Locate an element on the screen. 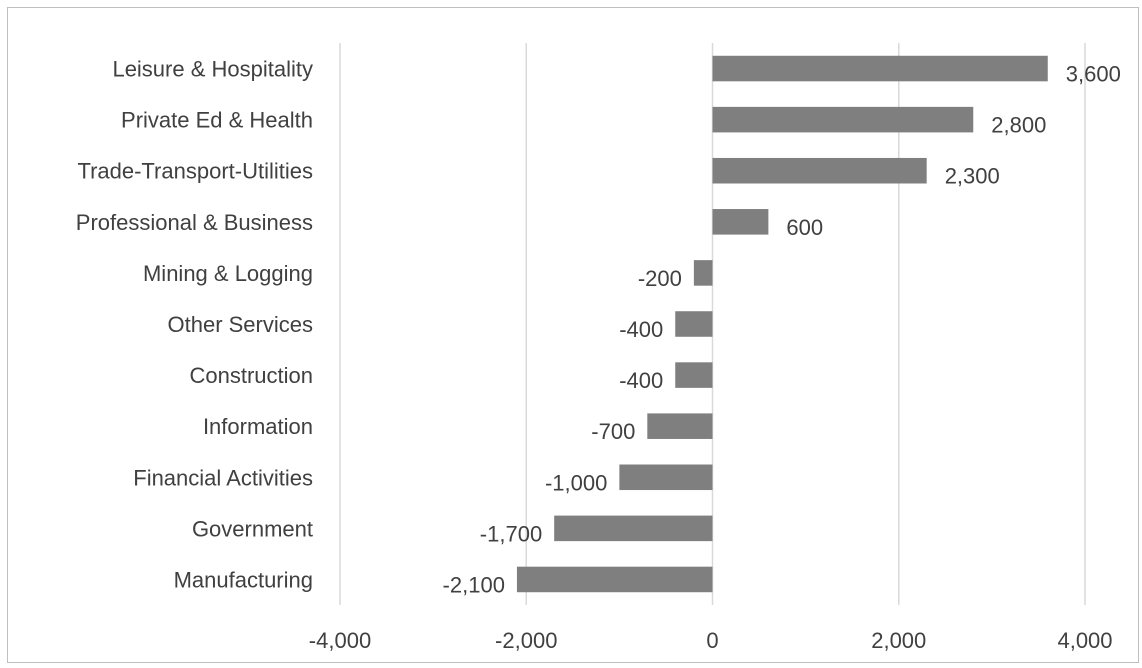 The height and width of the screenshot is (668, 1142). category-label: Mining & Logging is located at coordinates (228, 273).